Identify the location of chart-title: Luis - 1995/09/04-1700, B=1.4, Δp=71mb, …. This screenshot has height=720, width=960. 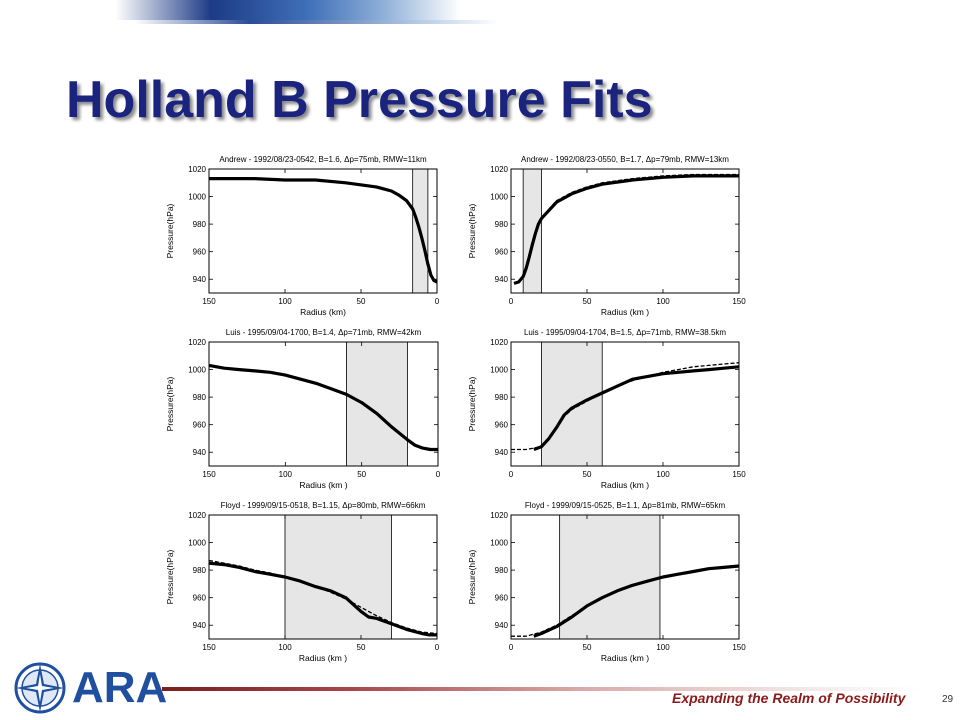
(324, 332).